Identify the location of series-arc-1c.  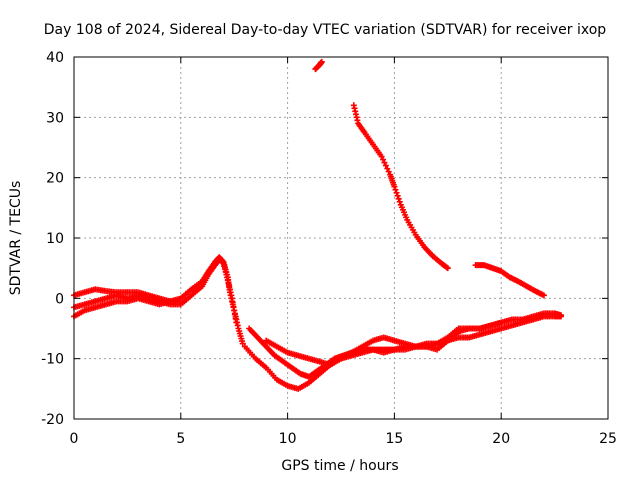
(127, 307).